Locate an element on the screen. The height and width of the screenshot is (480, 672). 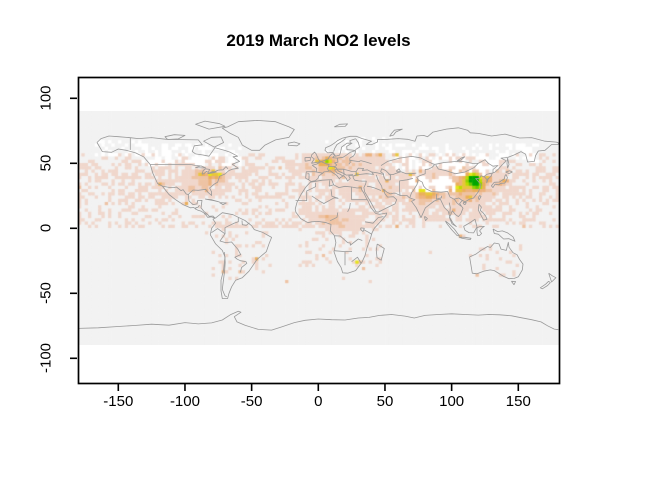
x-axis-tick-label: -50 is located at coordinates (251, 401).